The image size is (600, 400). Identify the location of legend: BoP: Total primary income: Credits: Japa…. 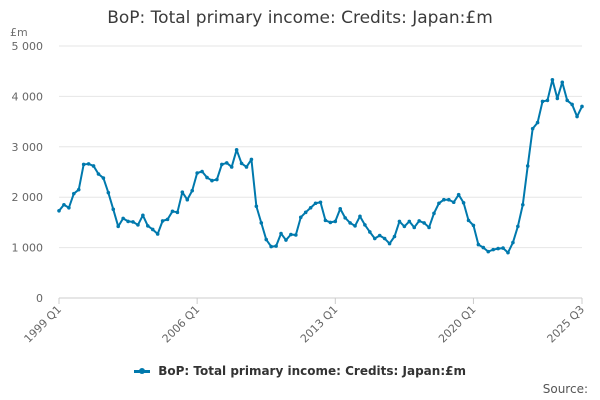
(300, 371).